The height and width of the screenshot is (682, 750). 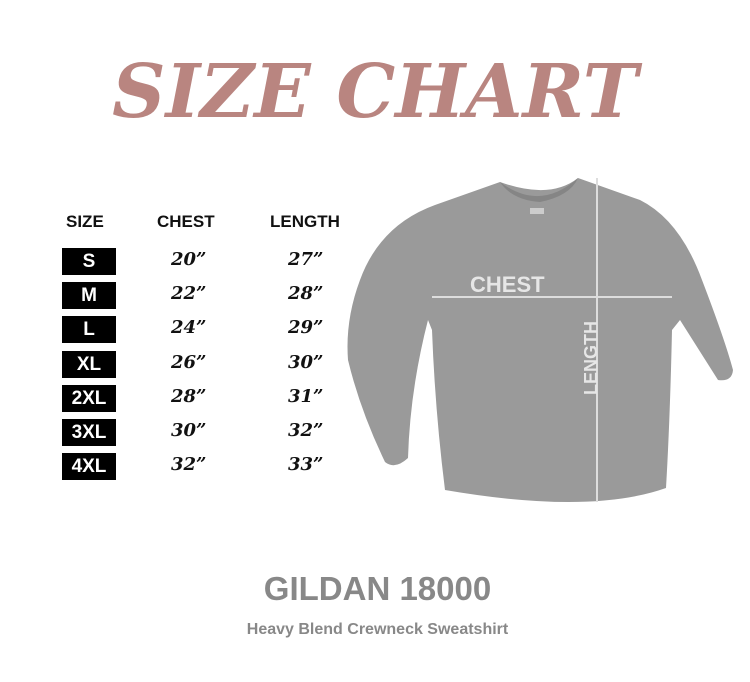 I want to click on length-value: 31”, so click(x=306, y=396).